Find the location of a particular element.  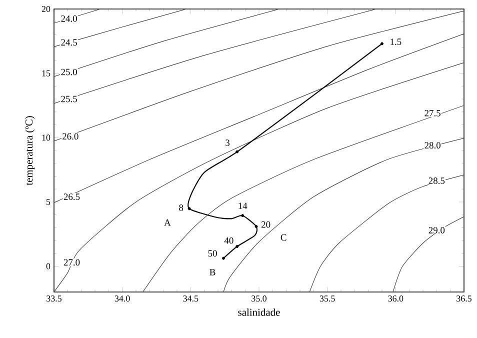

y-axis-title: temperatura (ºC) is located at coordinates (30, 151).